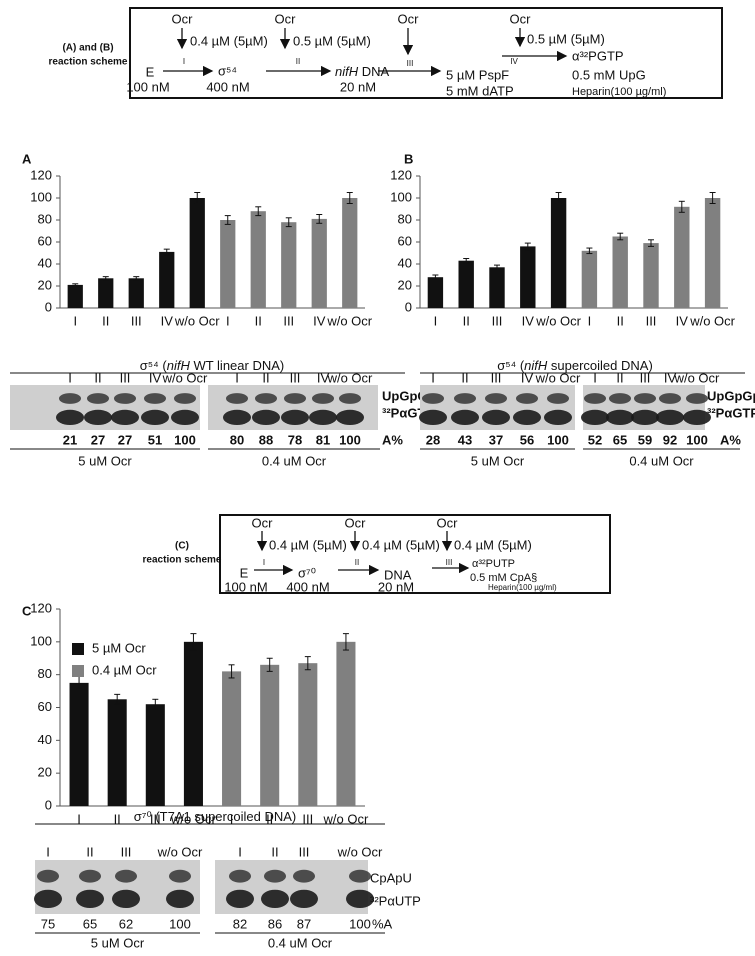  I want to click on y-tick-label: 20, so click(45, 772).